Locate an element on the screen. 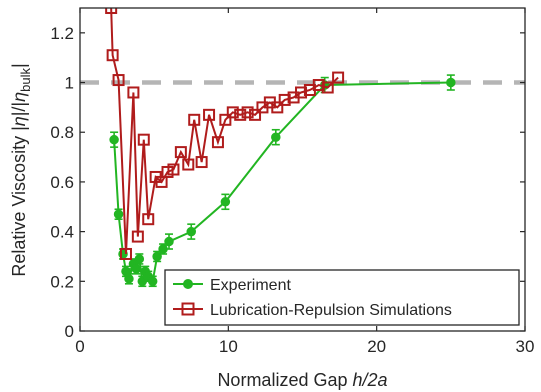 This screenshot has width=541, height=392. y-tick-label: 1 is located at coordinates (69, 83).